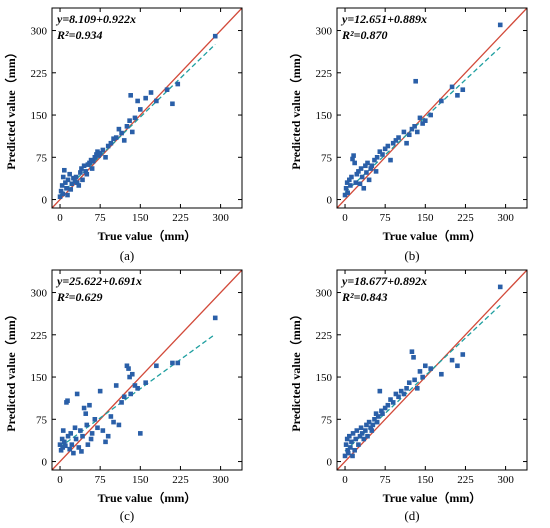 This screenshot has height=528, width=550. What do you see at coordinates (295, 107) in the screenshot?
I see `y-axis-label: Predicted value（mm）` at bounding box center [295, 107].